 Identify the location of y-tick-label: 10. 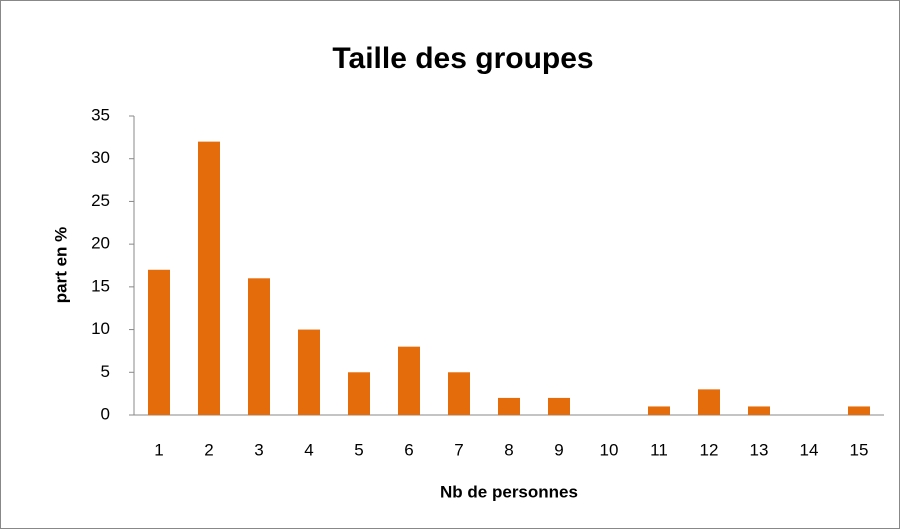
(100, 328).